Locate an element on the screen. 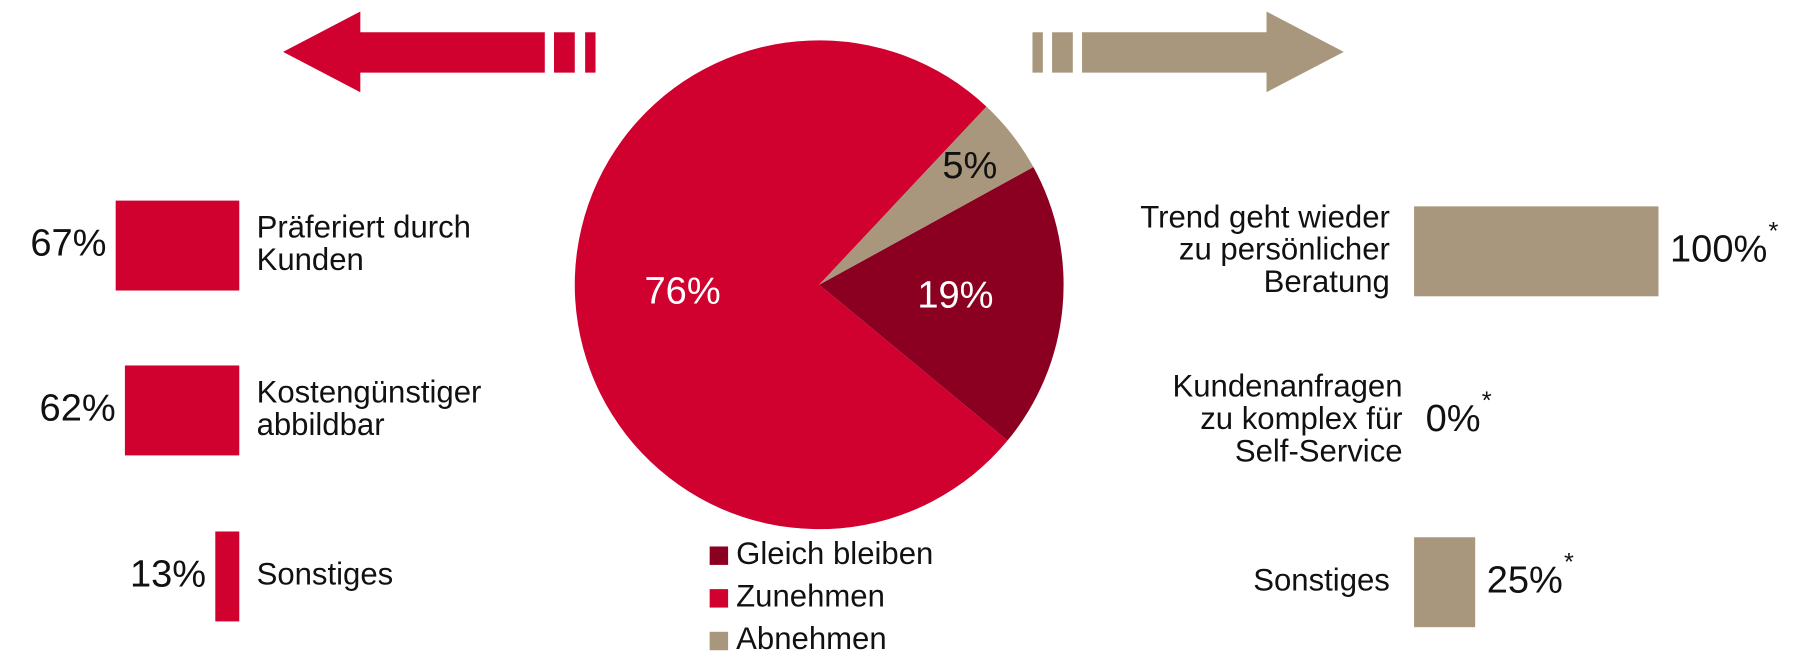 The height and width of the screenshot is (656, 1809). value-label: 25% is located at coordinates (1525, 580).